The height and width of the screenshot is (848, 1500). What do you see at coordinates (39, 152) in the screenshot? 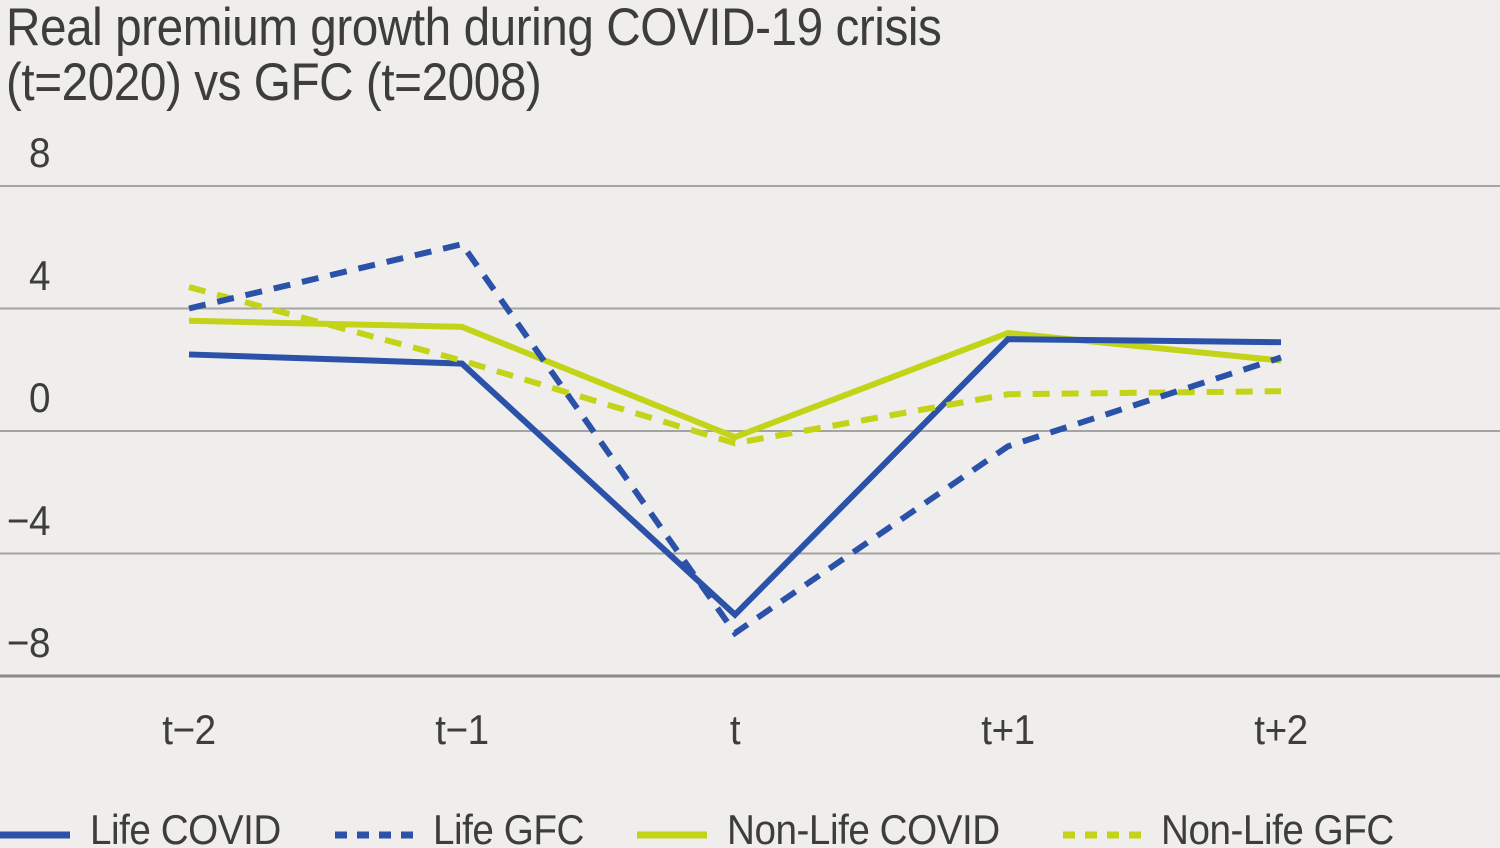
I see `y-tick-label-8: 8` at bounding box center [39, 152].